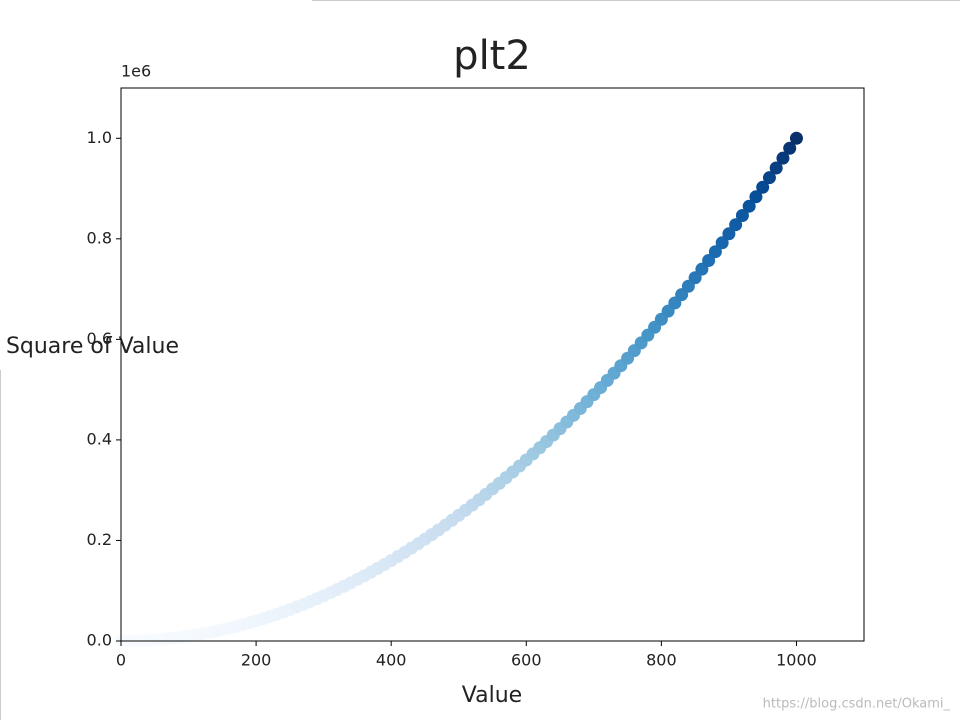 This screenshot has height=720, width=960. Describe the element at coordinates (99, 640) in the screenshot. I see `y-tick-label: 0.0` at that location.